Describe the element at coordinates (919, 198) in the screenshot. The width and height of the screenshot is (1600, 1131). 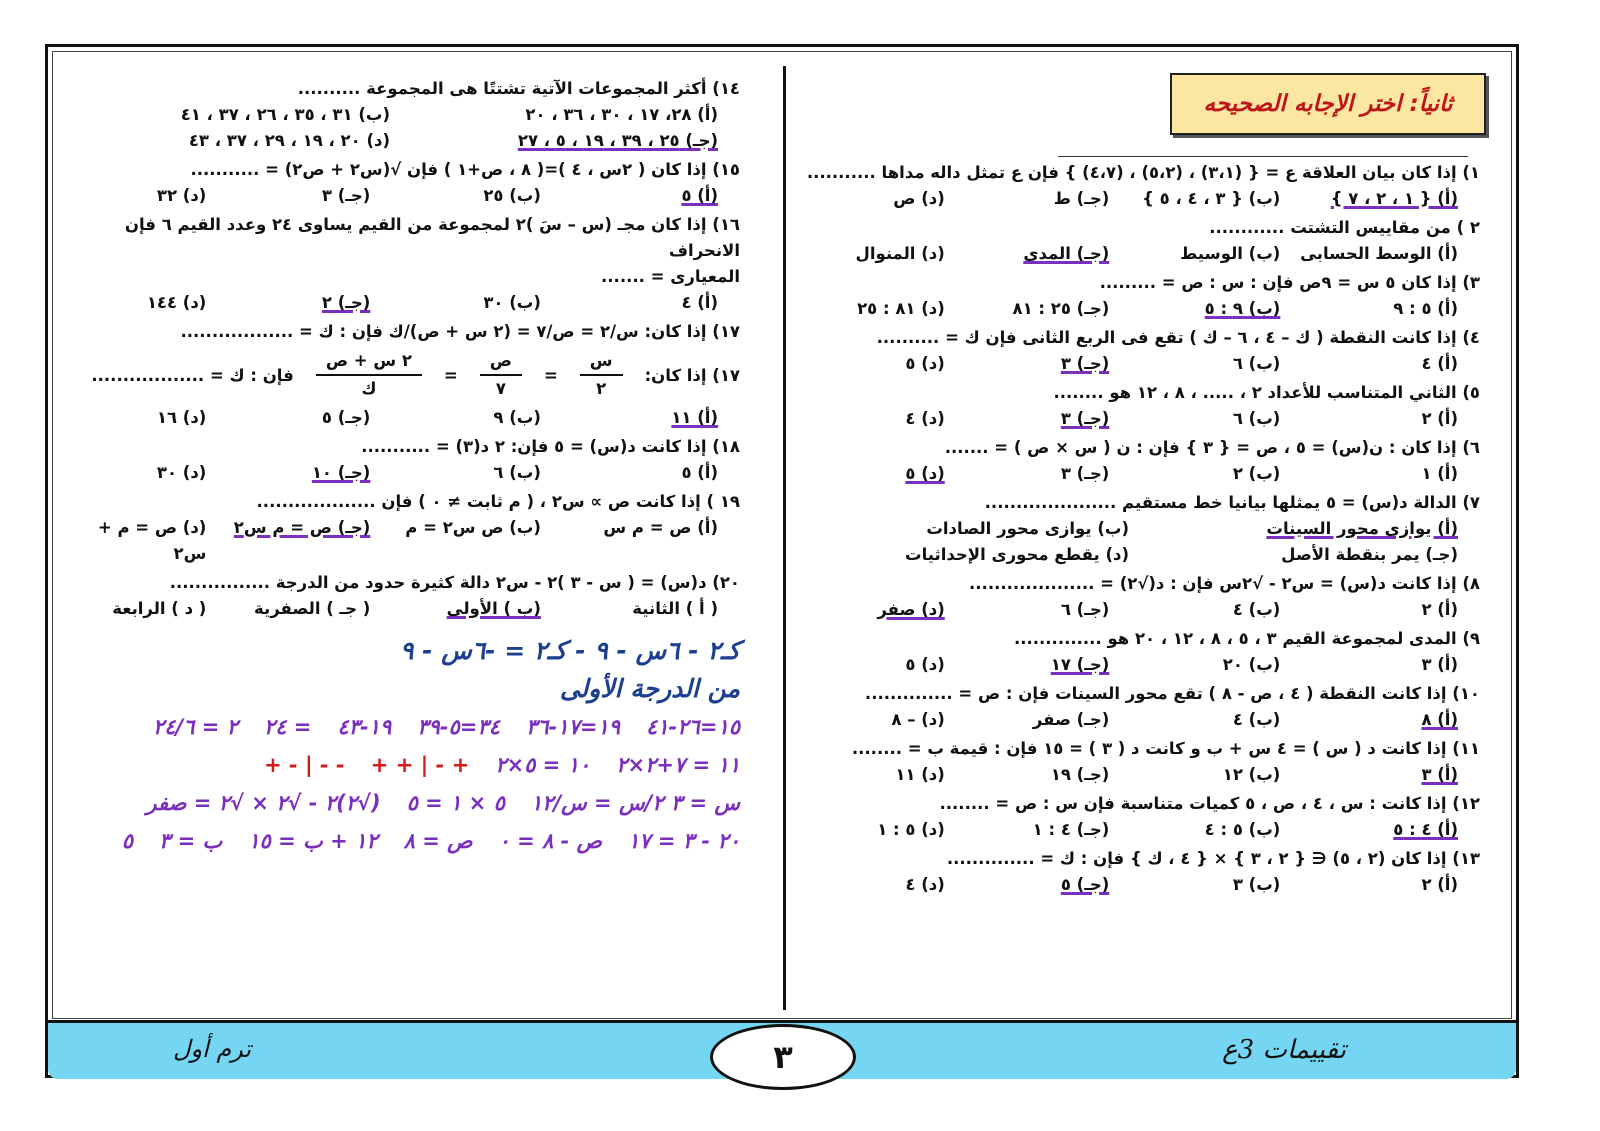
I see `answer-option-d: (د) ص` at that location.